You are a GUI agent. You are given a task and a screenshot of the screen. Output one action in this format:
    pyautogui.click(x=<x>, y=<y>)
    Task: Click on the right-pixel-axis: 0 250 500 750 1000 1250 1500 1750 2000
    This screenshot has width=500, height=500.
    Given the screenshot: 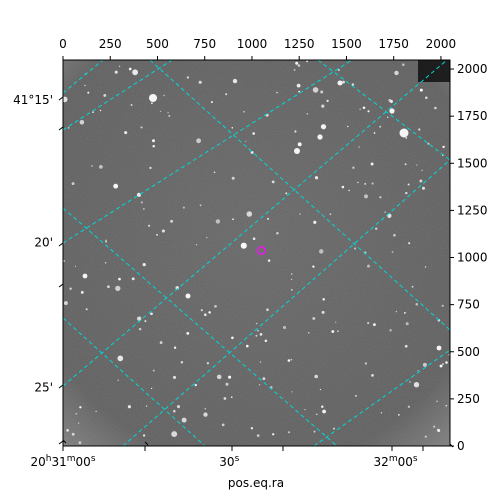 What is the action you would take?
    pyautogui.click(x=469, y=257)
    